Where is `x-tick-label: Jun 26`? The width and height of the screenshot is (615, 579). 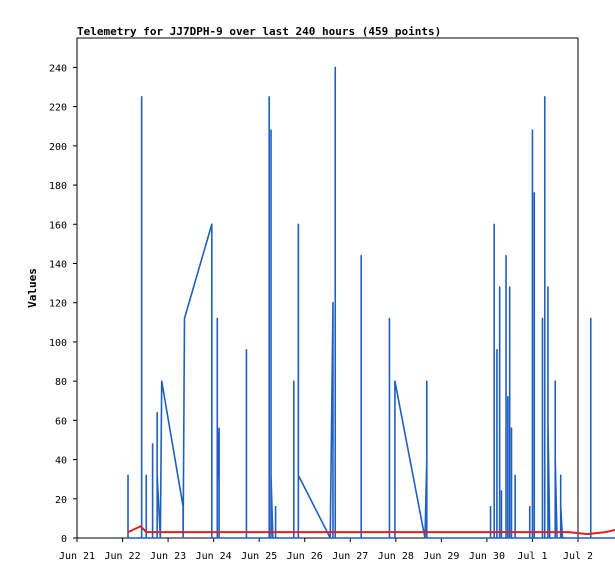 x-tick-label: Jun 26 is located at coordinates (305, 556).